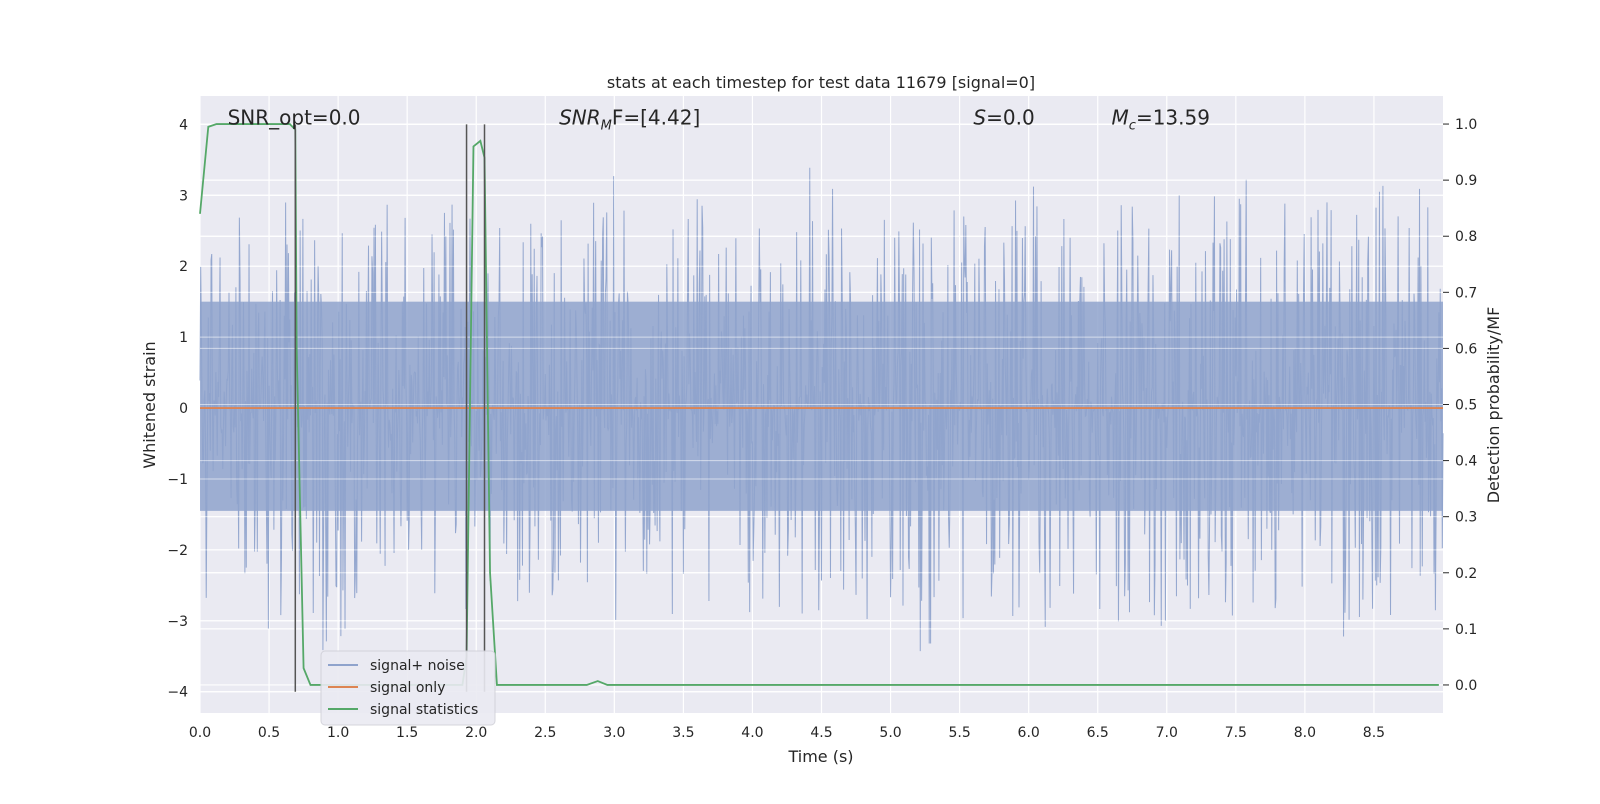  What do you see at coordinates (1132, 125) in the screenshot?
I see `annotation-subscript: c` at bounding box center [1132, 125].